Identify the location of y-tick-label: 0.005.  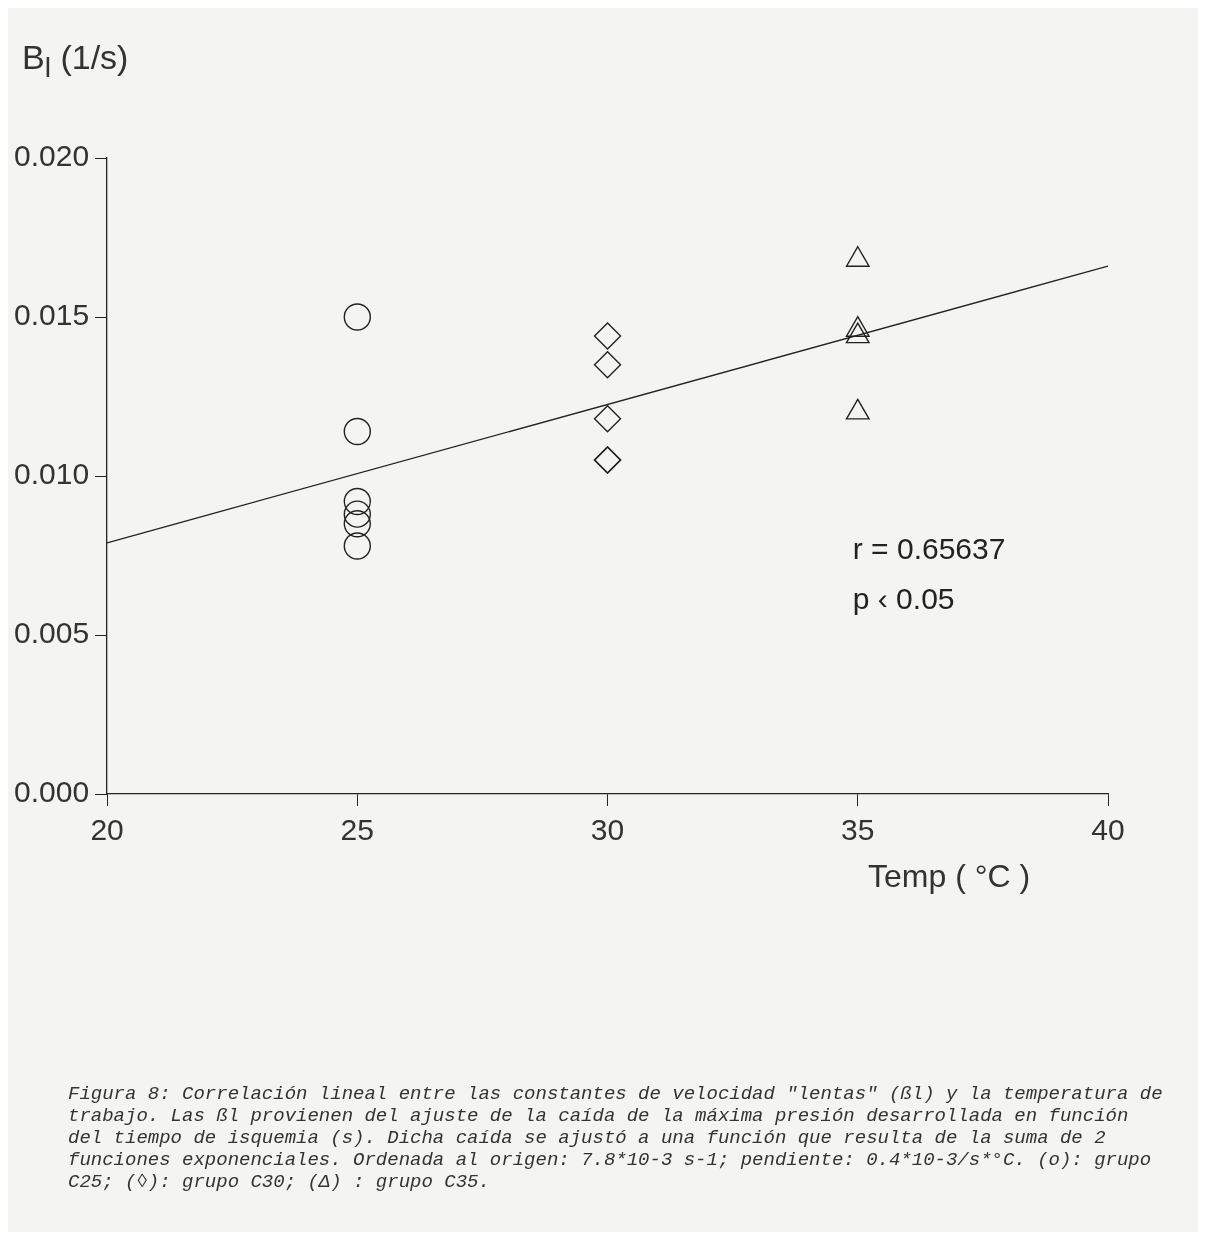
(52, 633).